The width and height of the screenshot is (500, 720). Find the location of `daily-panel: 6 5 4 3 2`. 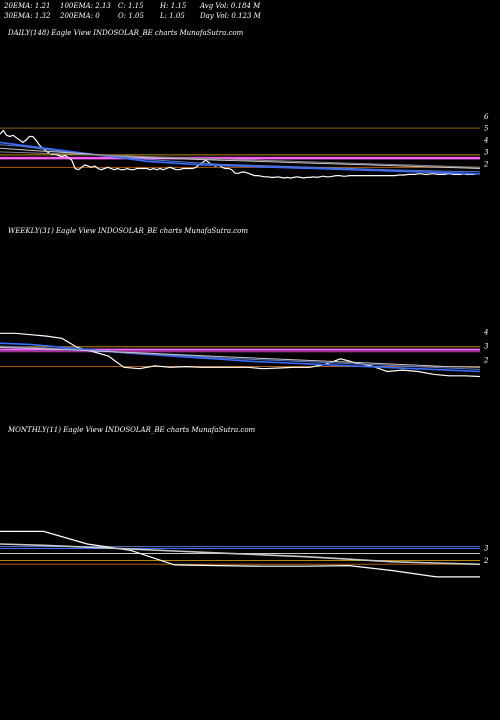

daily-panel: 6 5 4 3 2 is located at coordinates (244, 146).